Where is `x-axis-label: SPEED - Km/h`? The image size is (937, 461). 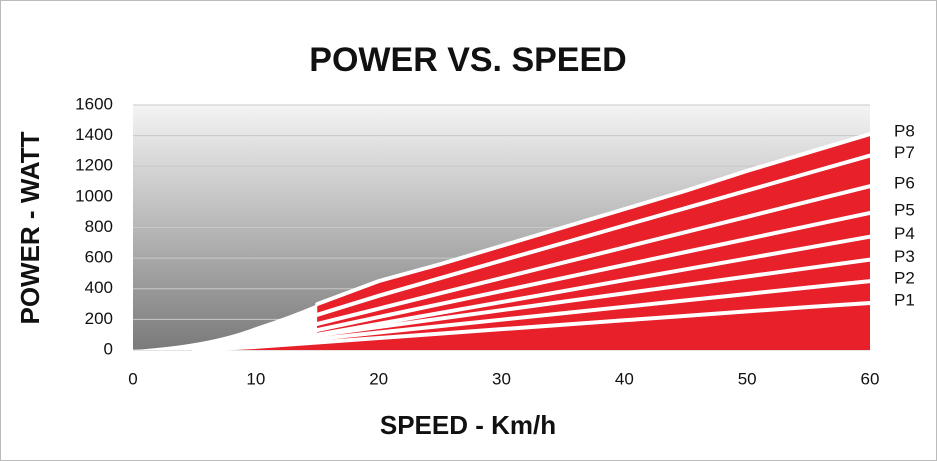 x-axis-label: SPEED - Km/h is located at coordinates (468, 425).